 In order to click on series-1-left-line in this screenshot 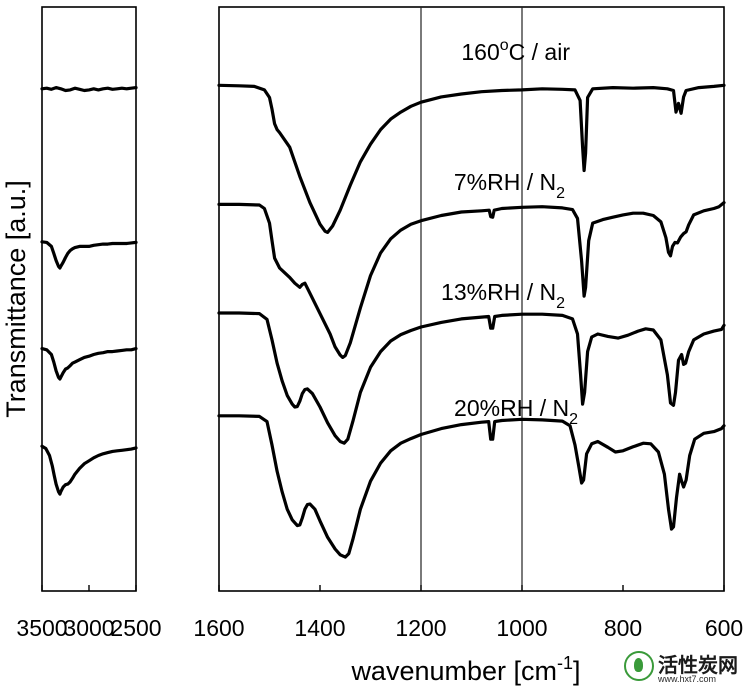, I will do `click(89, 255)`.